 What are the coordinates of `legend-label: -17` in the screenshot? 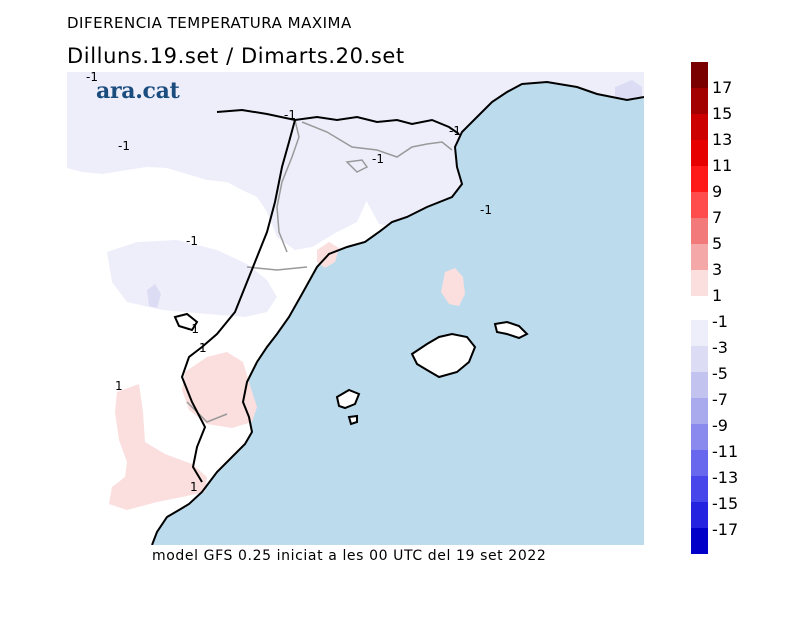 It's located at (725, 529).